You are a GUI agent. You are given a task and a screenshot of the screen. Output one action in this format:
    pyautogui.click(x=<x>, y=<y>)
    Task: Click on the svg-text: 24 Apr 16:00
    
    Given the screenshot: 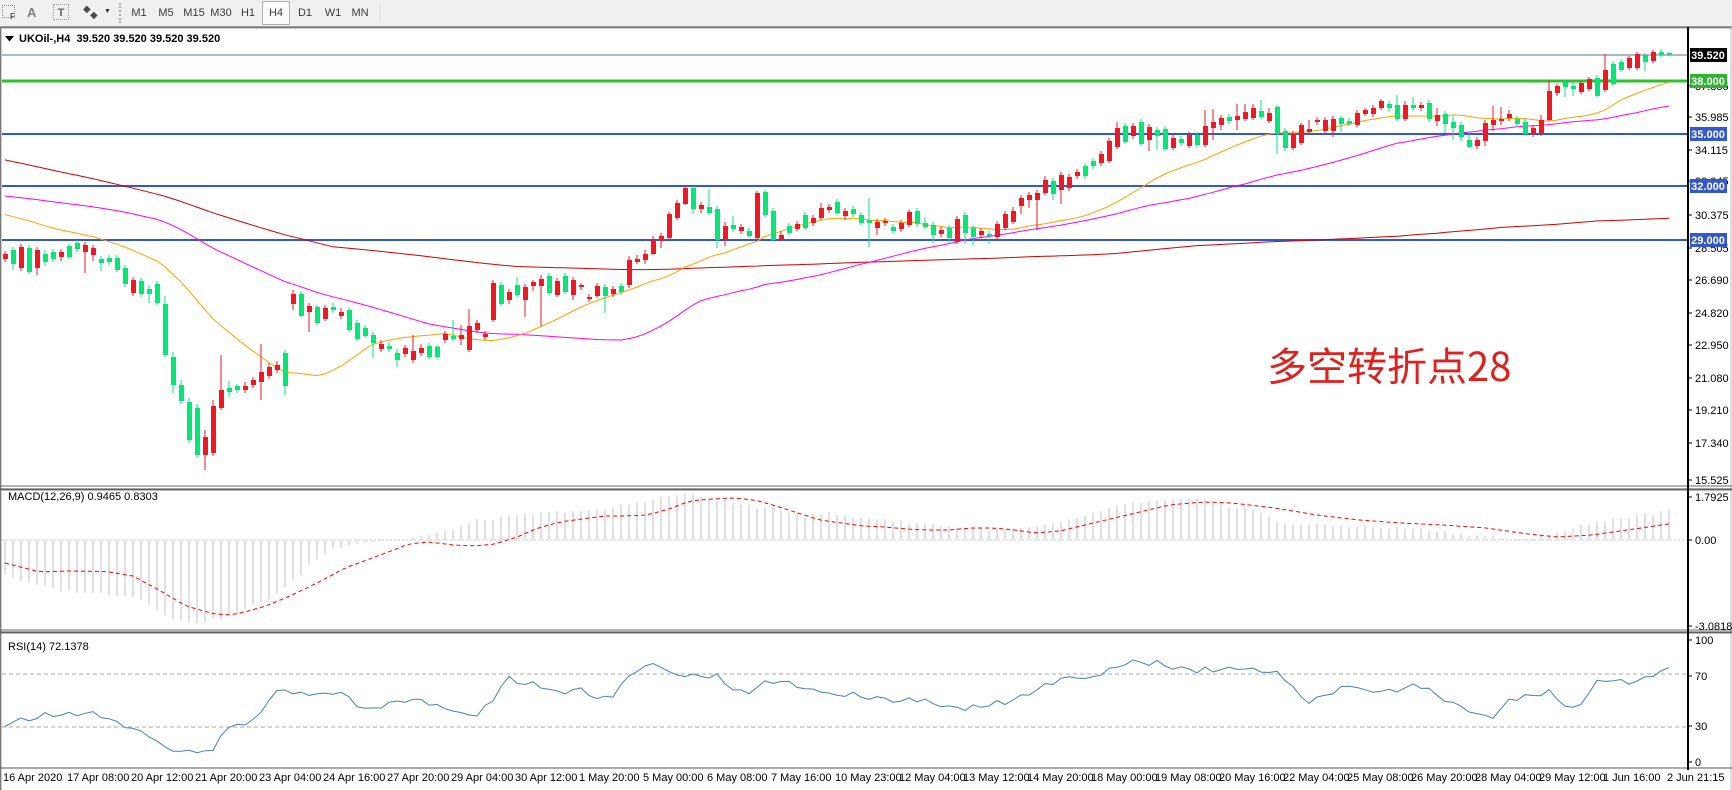 What is the action you would take?
    pyautogui.click(x=354, y=778)
    